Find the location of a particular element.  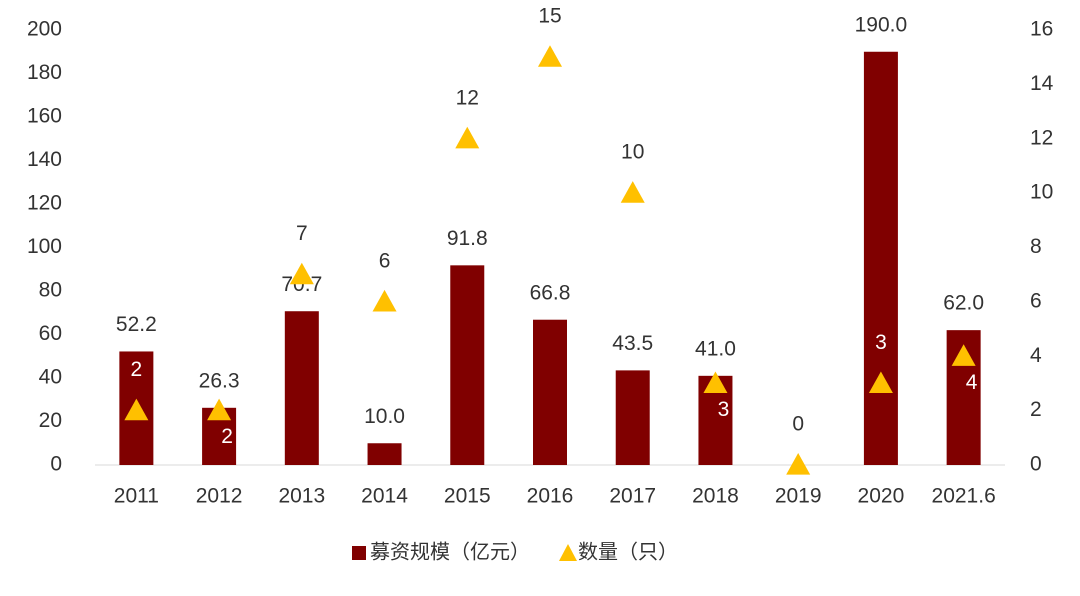

point-value-label: 0 is located at coordinates (798, 424).